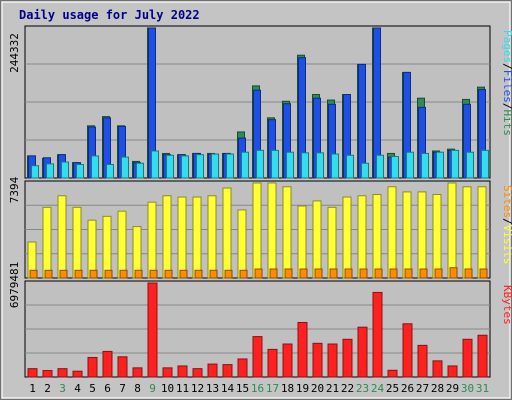 This screenshot has height=400, width=512. I want to click on legend-part-pages: Pages, so click(506, 46).